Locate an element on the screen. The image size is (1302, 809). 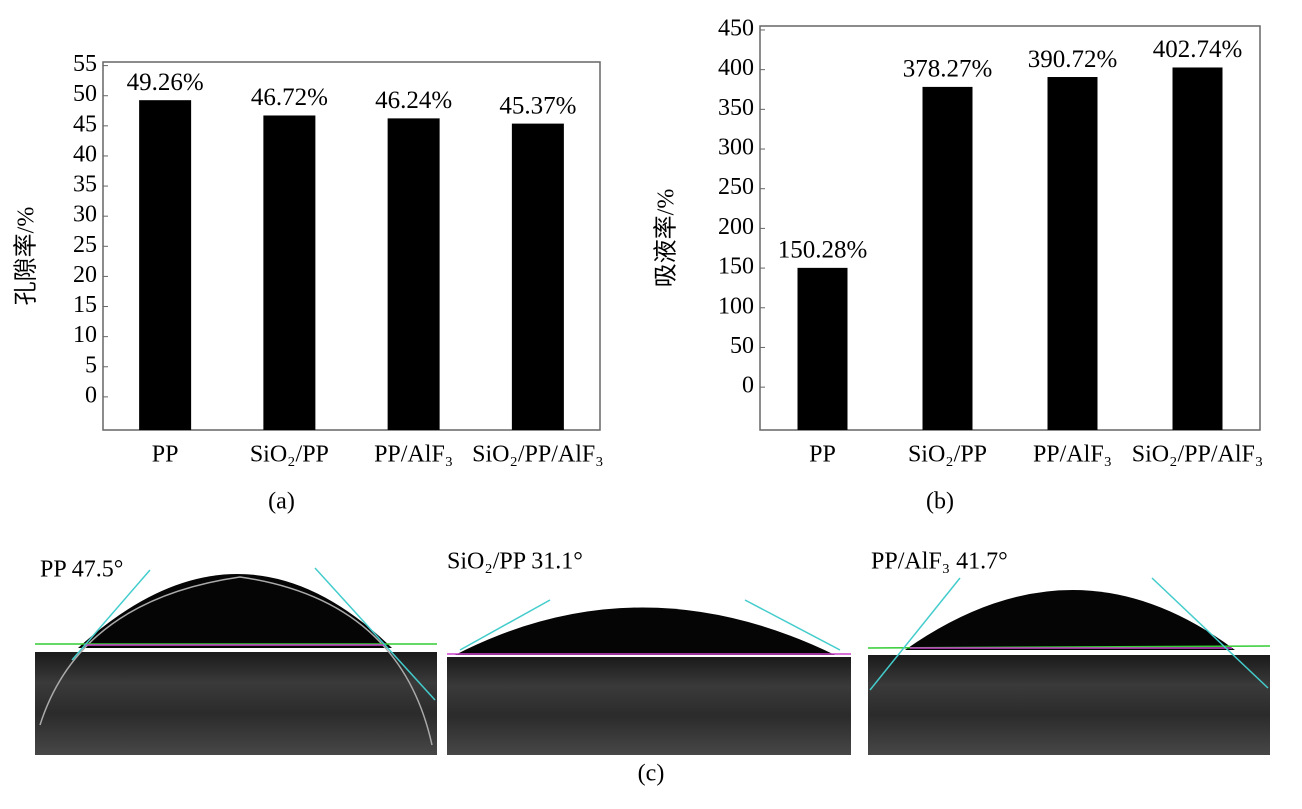
y-tick-label: 45 is located at coordinates (85, 124).